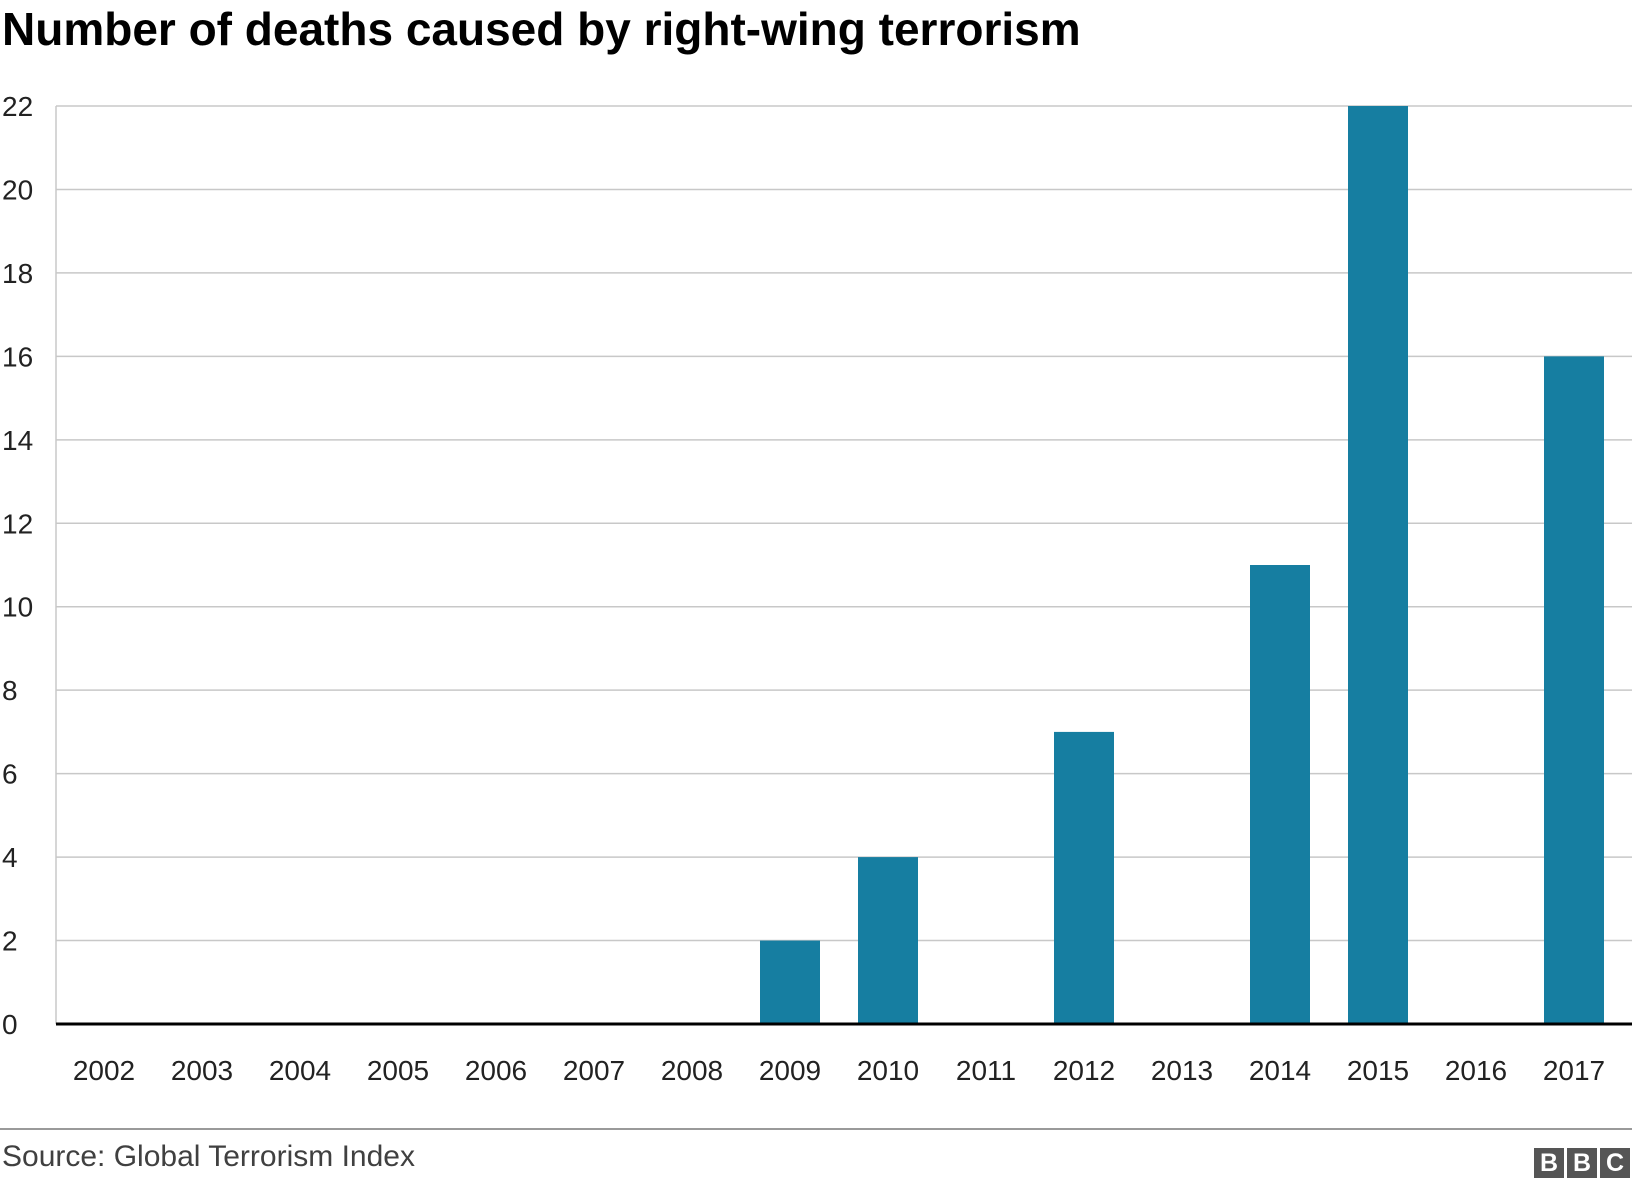 The image size is (1632, 1186). Describe the element at coordinates (1574, 1070) in the screenshot. I see `x-tick-label: 2017` at that location.